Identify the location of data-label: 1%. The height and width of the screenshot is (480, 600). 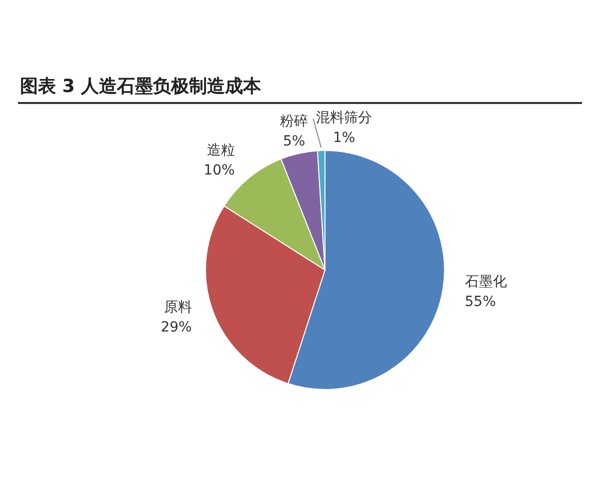
(344, 138).